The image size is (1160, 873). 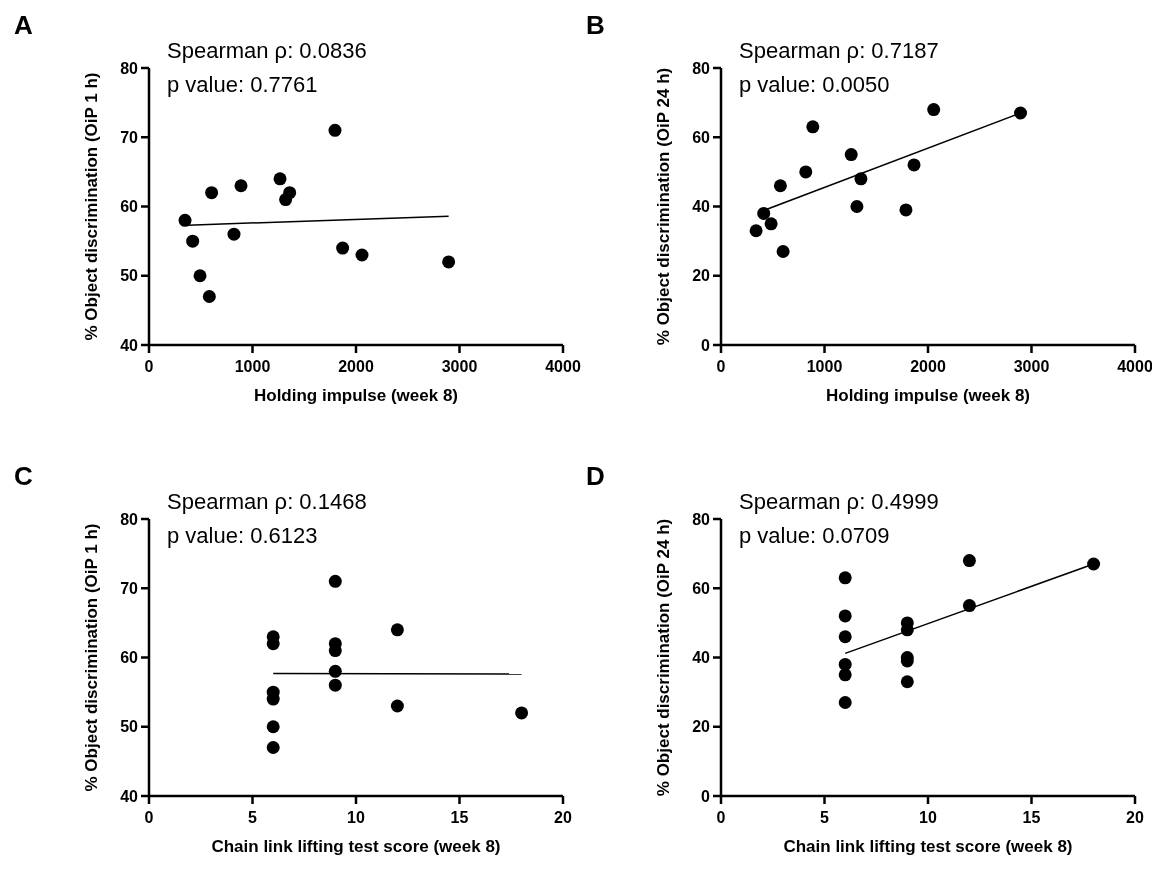 What do you see at coordinates (839, 501) in the screenshot?
I see `text: Spearman ρ: 0.4999` at bounding box center [839, 501].